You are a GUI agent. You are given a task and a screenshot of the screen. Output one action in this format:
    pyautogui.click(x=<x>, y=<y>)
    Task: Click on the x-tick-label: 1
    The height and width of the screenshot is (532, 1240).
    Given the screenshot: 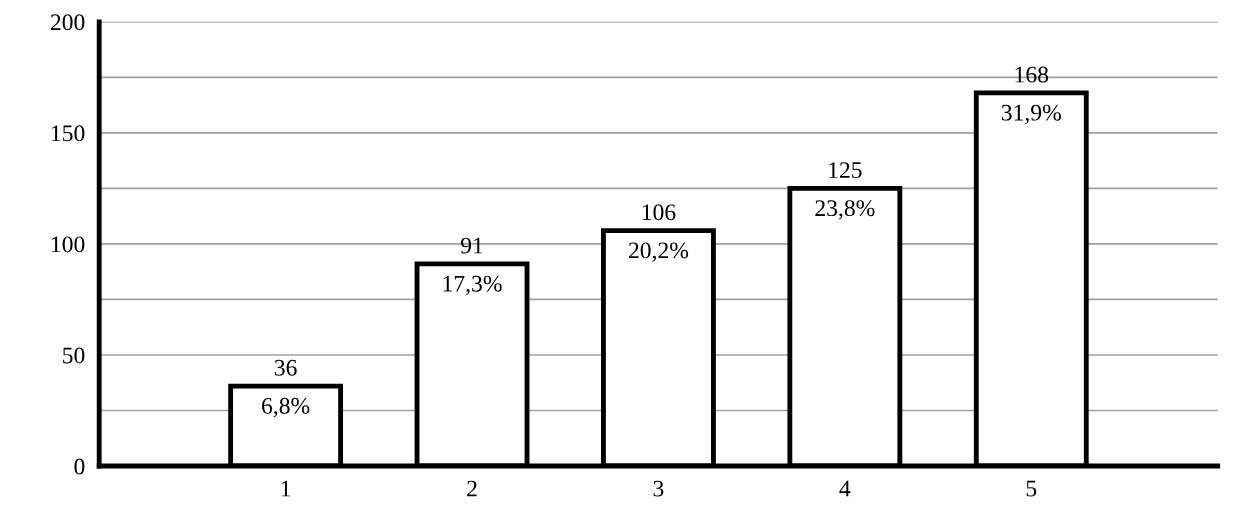 What is the action you would take?
    pyautogui.click(x=286, y=488)
    